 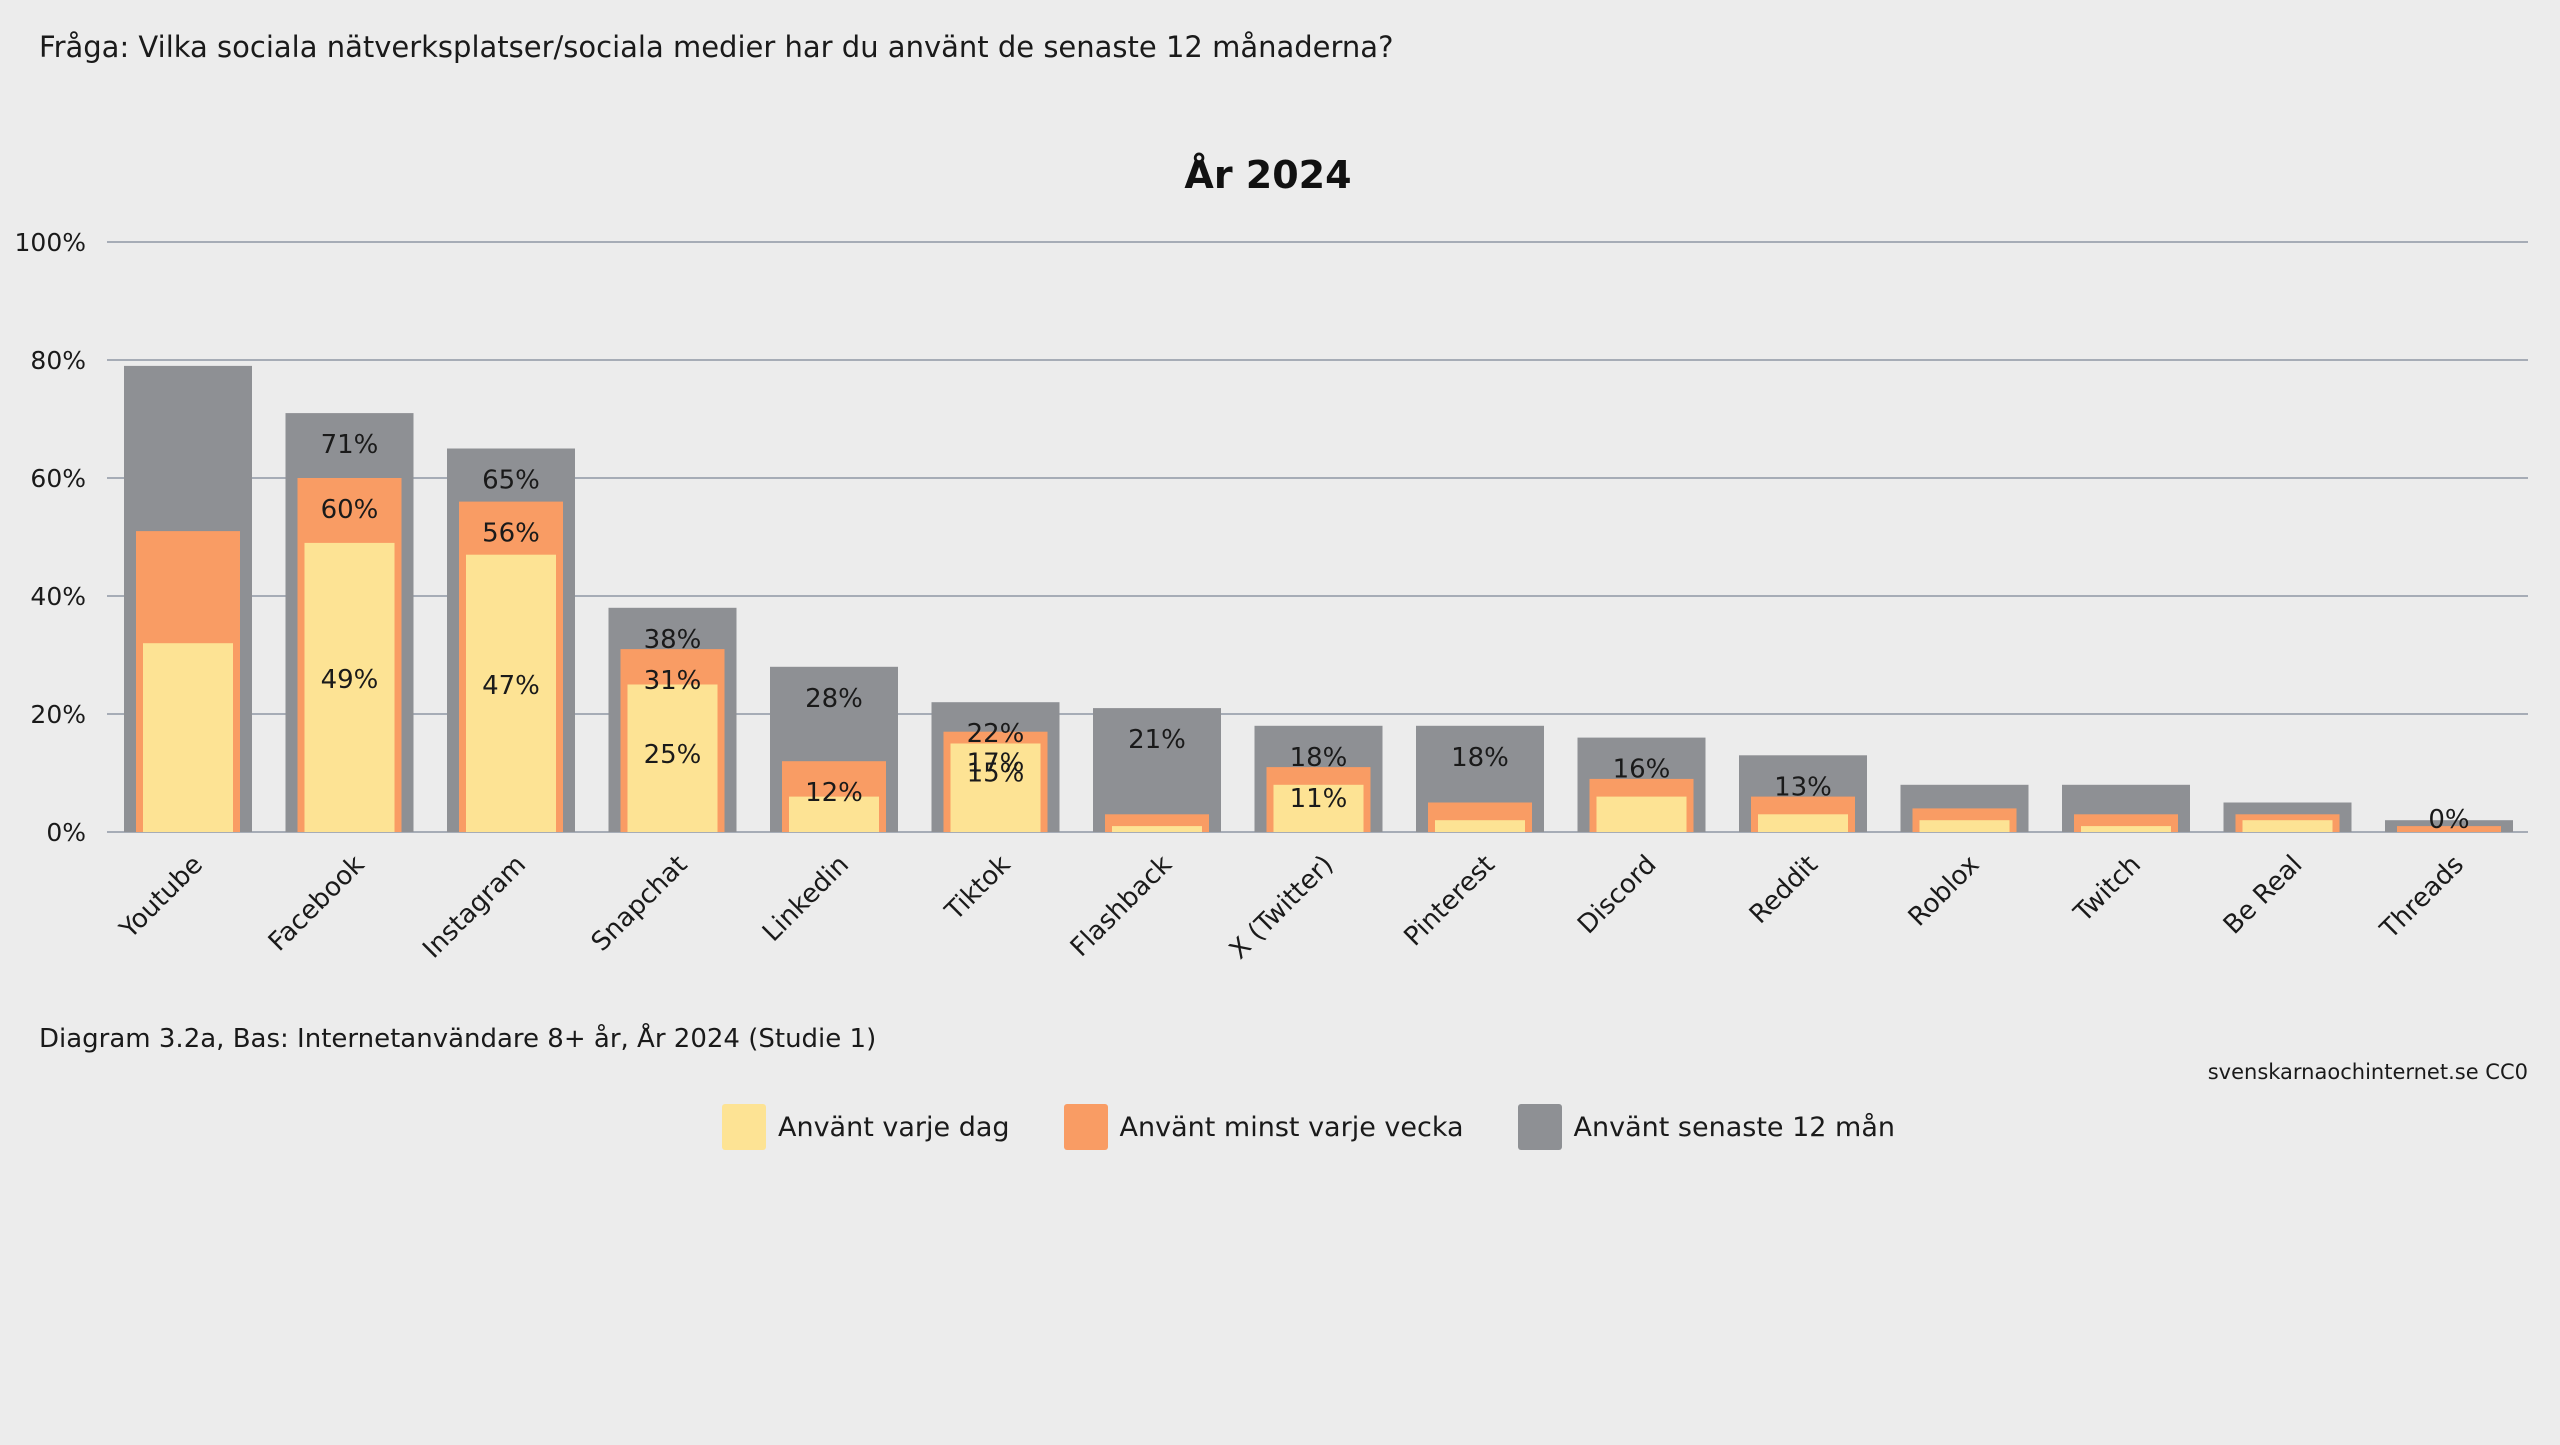 What do you see at coordinates (58, 714) in the screenshot?
I see `y-tick-label: 20%` at bounding box center [58, 714].